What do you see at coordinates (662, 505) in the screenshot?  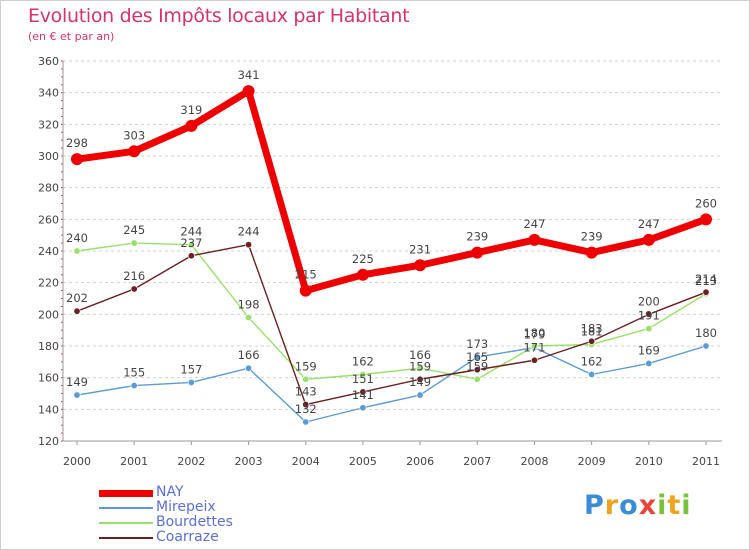 I see `logo-letter: i` at bounding box center [662, 505].